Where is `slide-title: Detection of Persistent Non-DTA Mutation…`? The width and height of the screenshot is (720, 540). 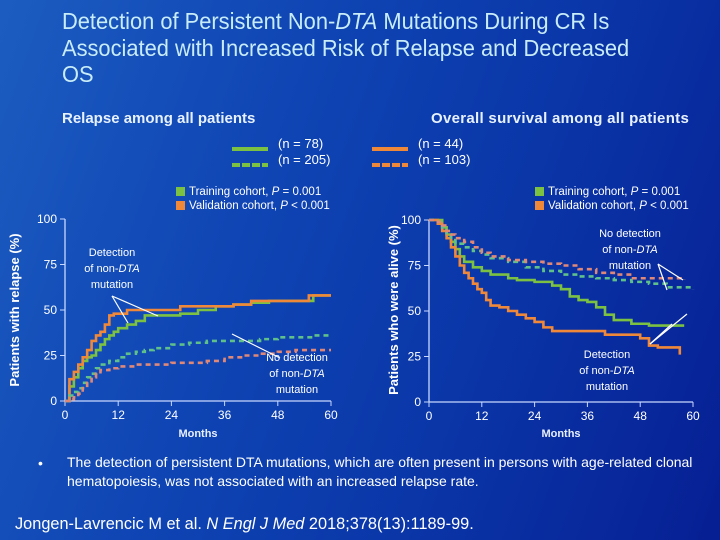 slide-title: Detection of Persistent Non-DTA Mutation… is located at coordinates (356, 48).